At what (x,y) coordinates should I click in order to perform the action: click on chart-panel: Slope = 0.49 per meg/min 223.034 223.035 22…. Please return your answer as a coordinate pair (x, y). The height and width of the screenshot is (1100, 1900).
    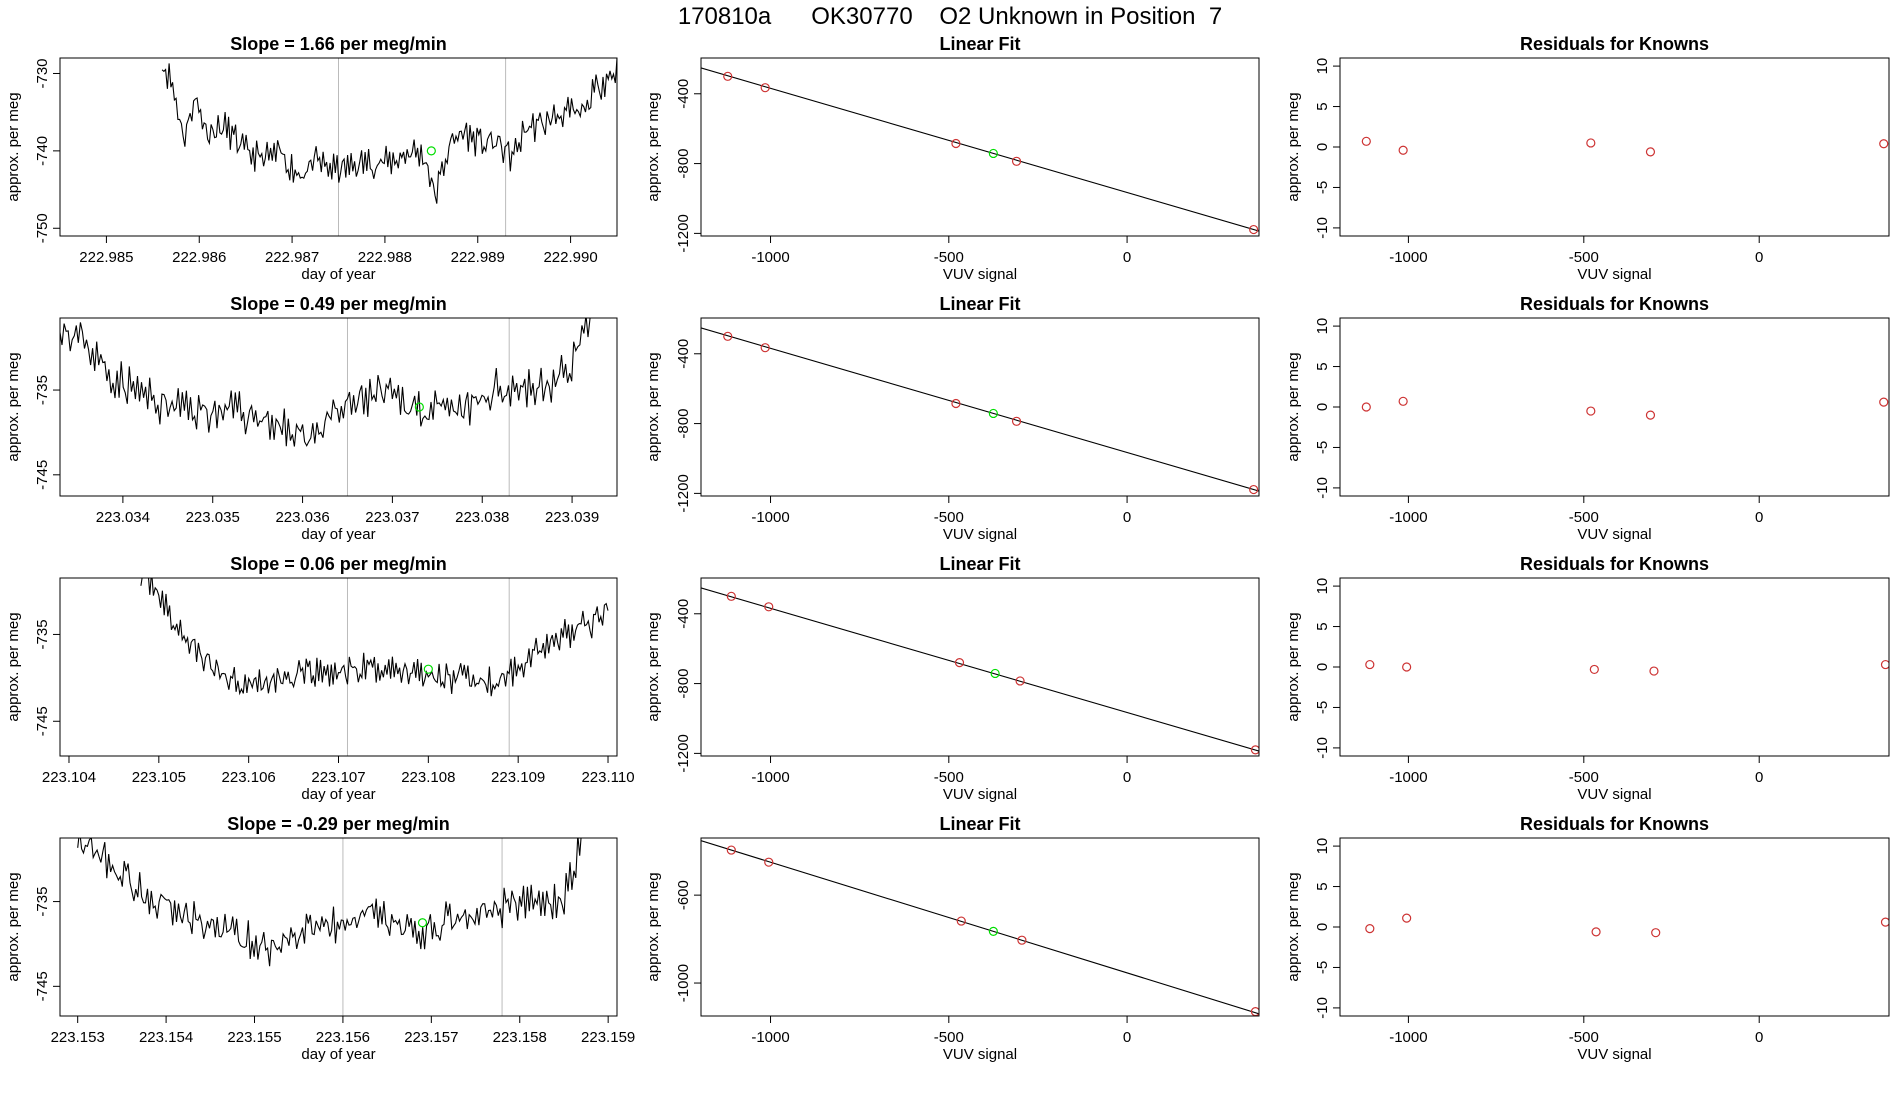
    Looking at the image, I should click on (320, 420).